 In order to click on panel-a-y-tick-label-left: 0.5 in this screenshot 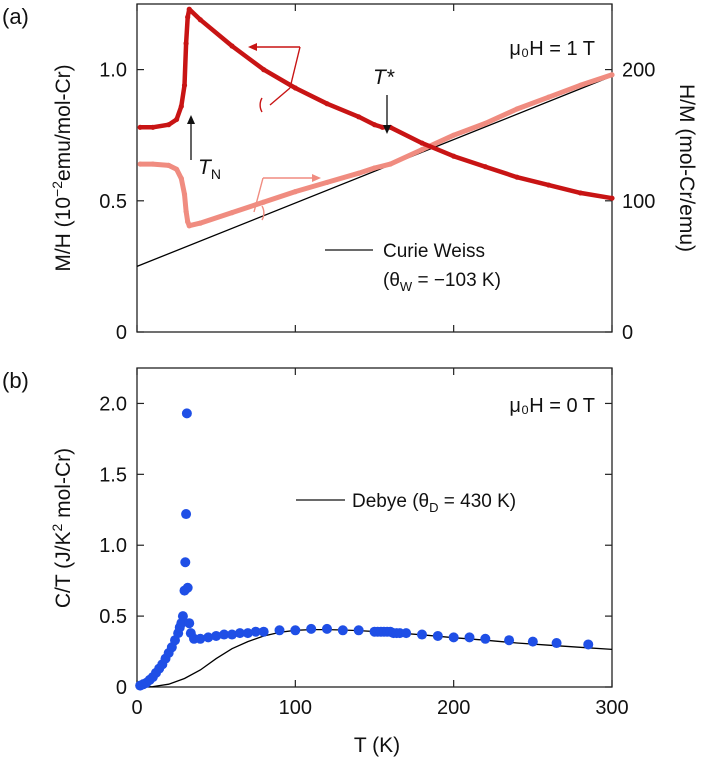, I will do `click(113, 202)`.